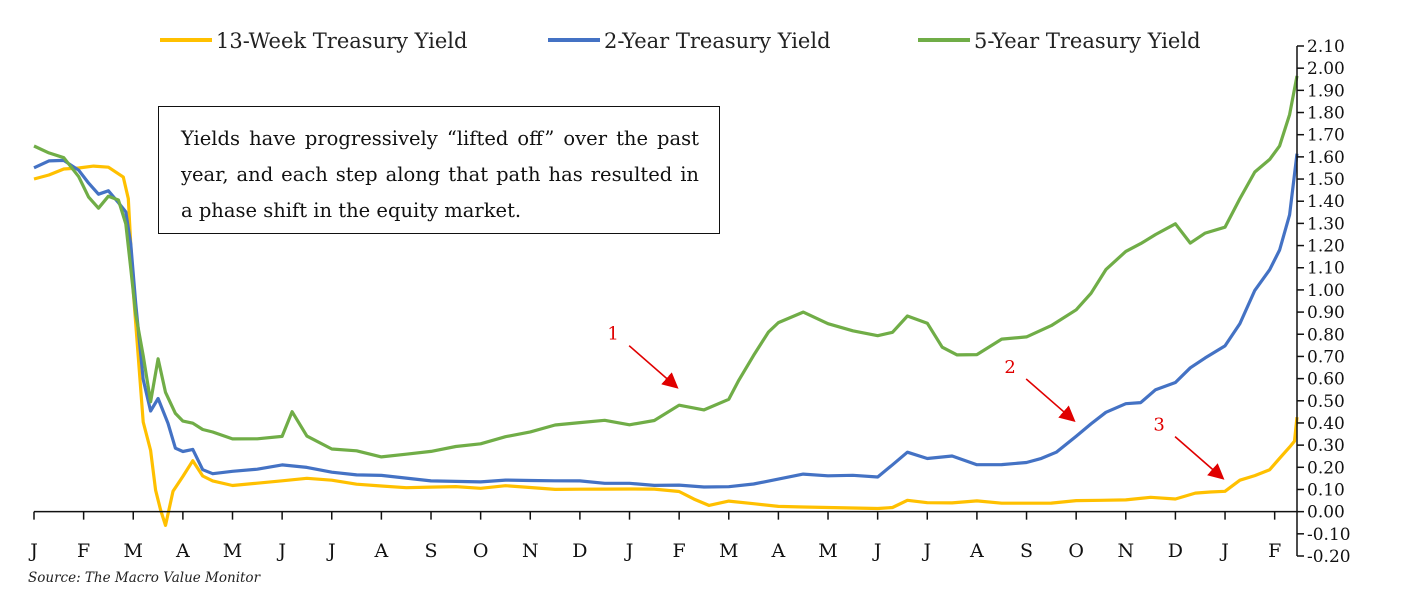  What do you see at coordinates (1329, 557) in the screenshot?
I see `y-tick-label: -0.20` at bounding box center [1329, 557].